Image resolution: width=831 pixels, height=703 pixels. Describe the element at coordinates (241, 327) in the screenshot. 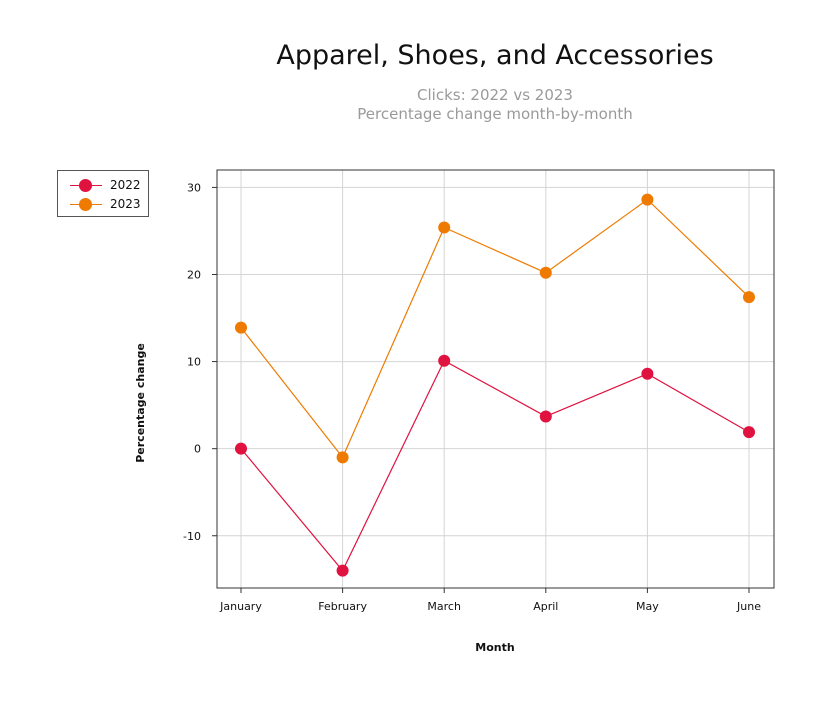

I see `data-point-2023-january` at that location.